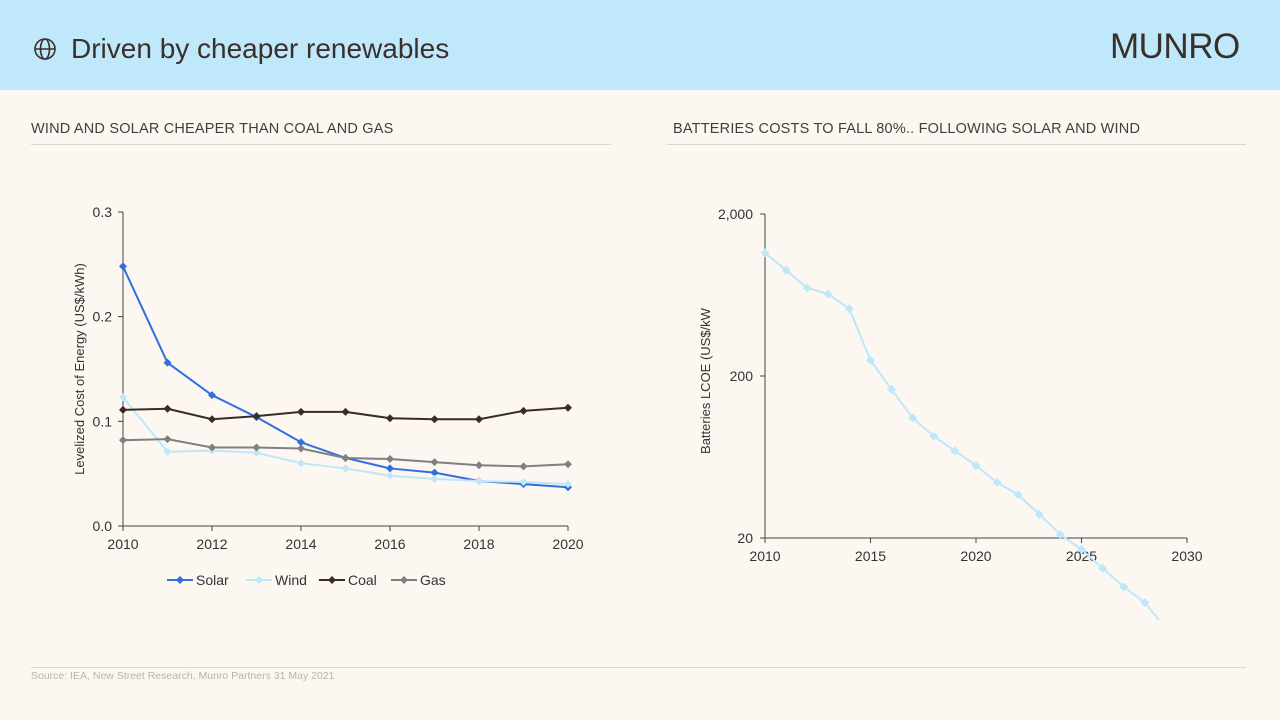 The height and width of the screenshot is (720, 1280). I want to click on x-tick-label: 2018, so click(478, 544).